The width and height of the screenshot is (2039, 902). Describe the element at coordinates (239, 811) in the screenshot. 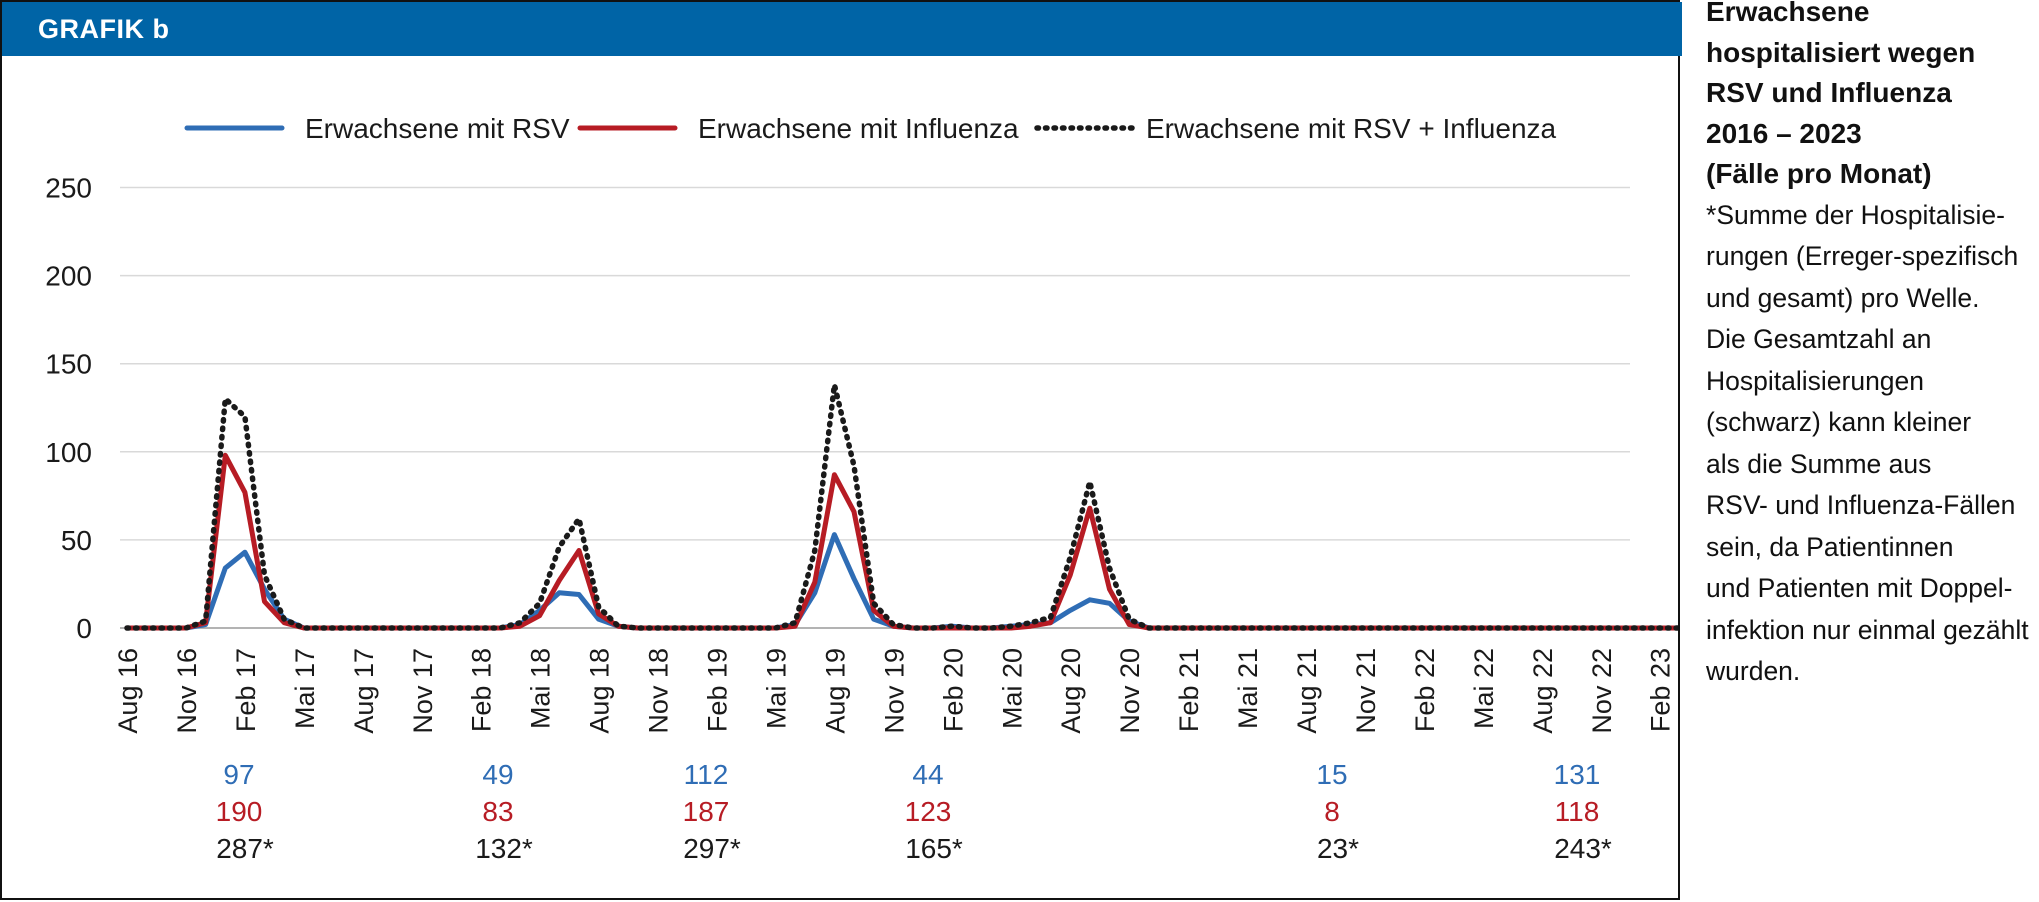

I see `wave-total-influenza: 190` at that location.